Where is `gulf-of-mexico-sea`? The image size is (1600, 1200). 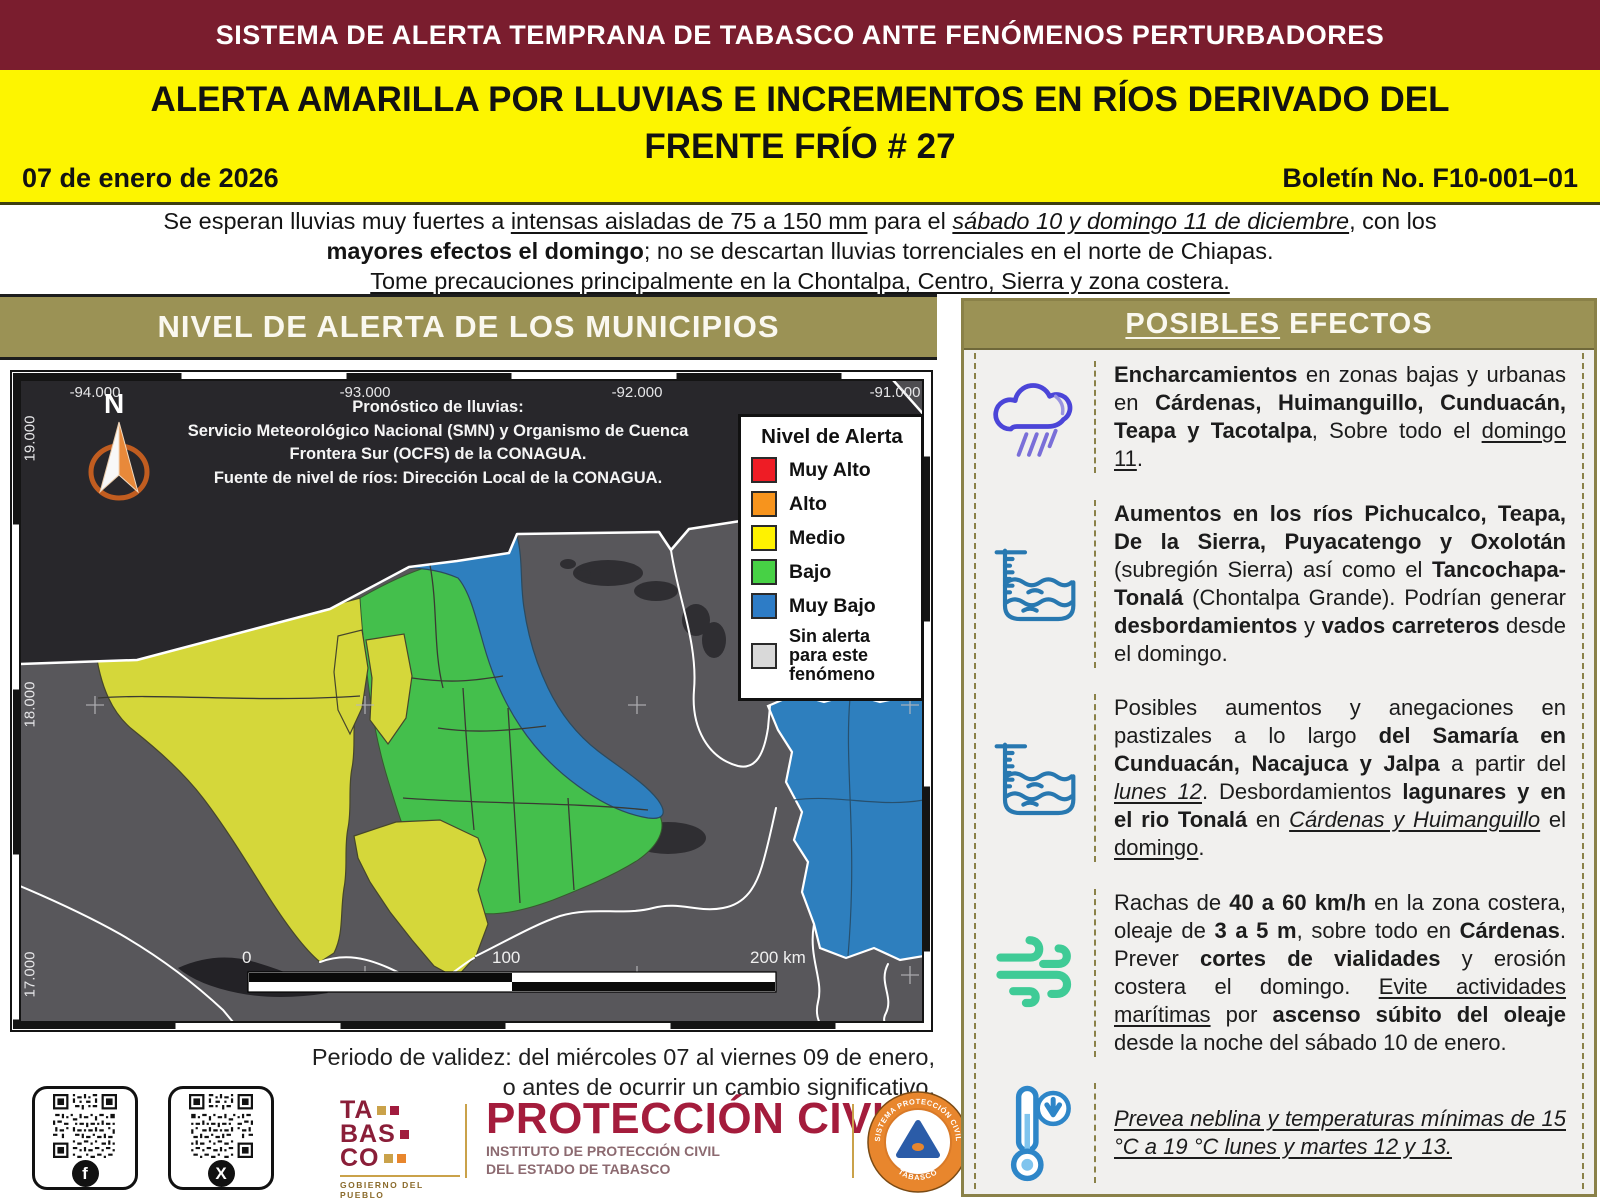 gulf-of-mexico-sea is located at coordinates (471, 522).